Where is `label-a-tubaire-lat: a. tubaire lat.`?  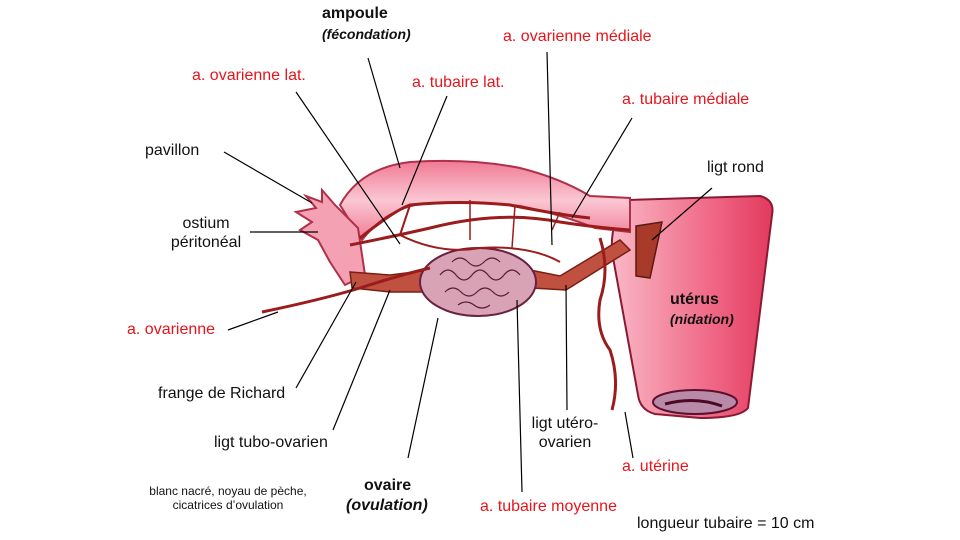 label-a-tubaire-lat: a. tubaire lat. is located at coordinates (458, 82).